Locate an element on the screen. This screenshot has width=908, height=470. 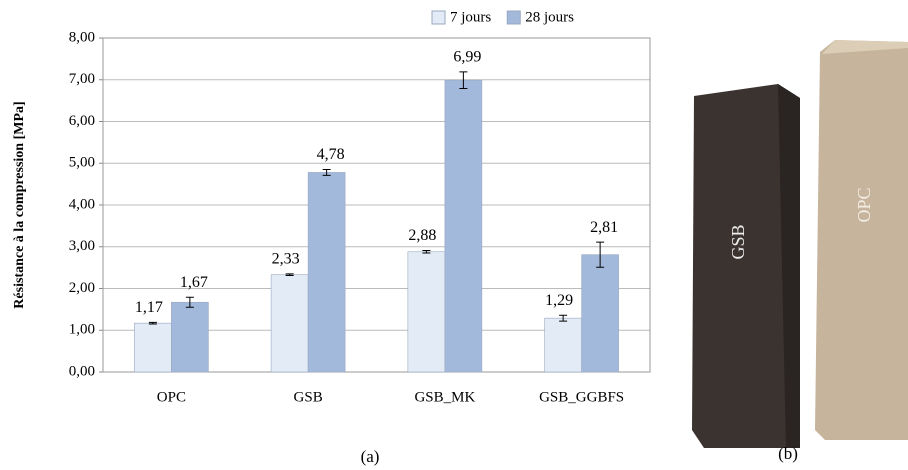
data-label: 2,88 is located at coordinates (422, 235).